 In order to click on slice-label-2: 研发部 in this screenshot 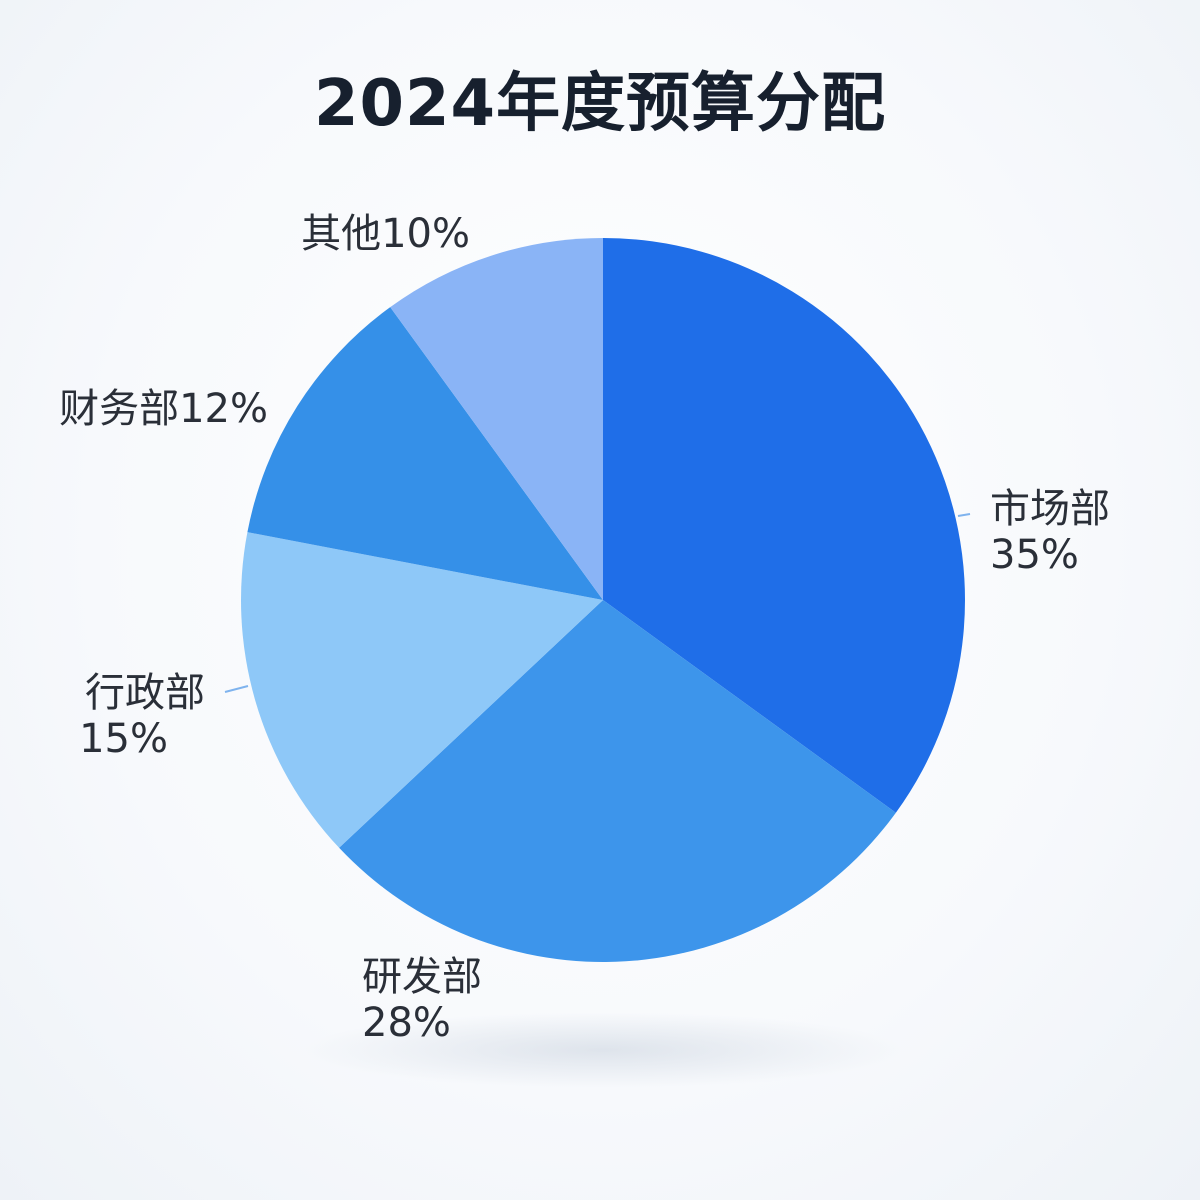, I will do `click(422, 977)`.